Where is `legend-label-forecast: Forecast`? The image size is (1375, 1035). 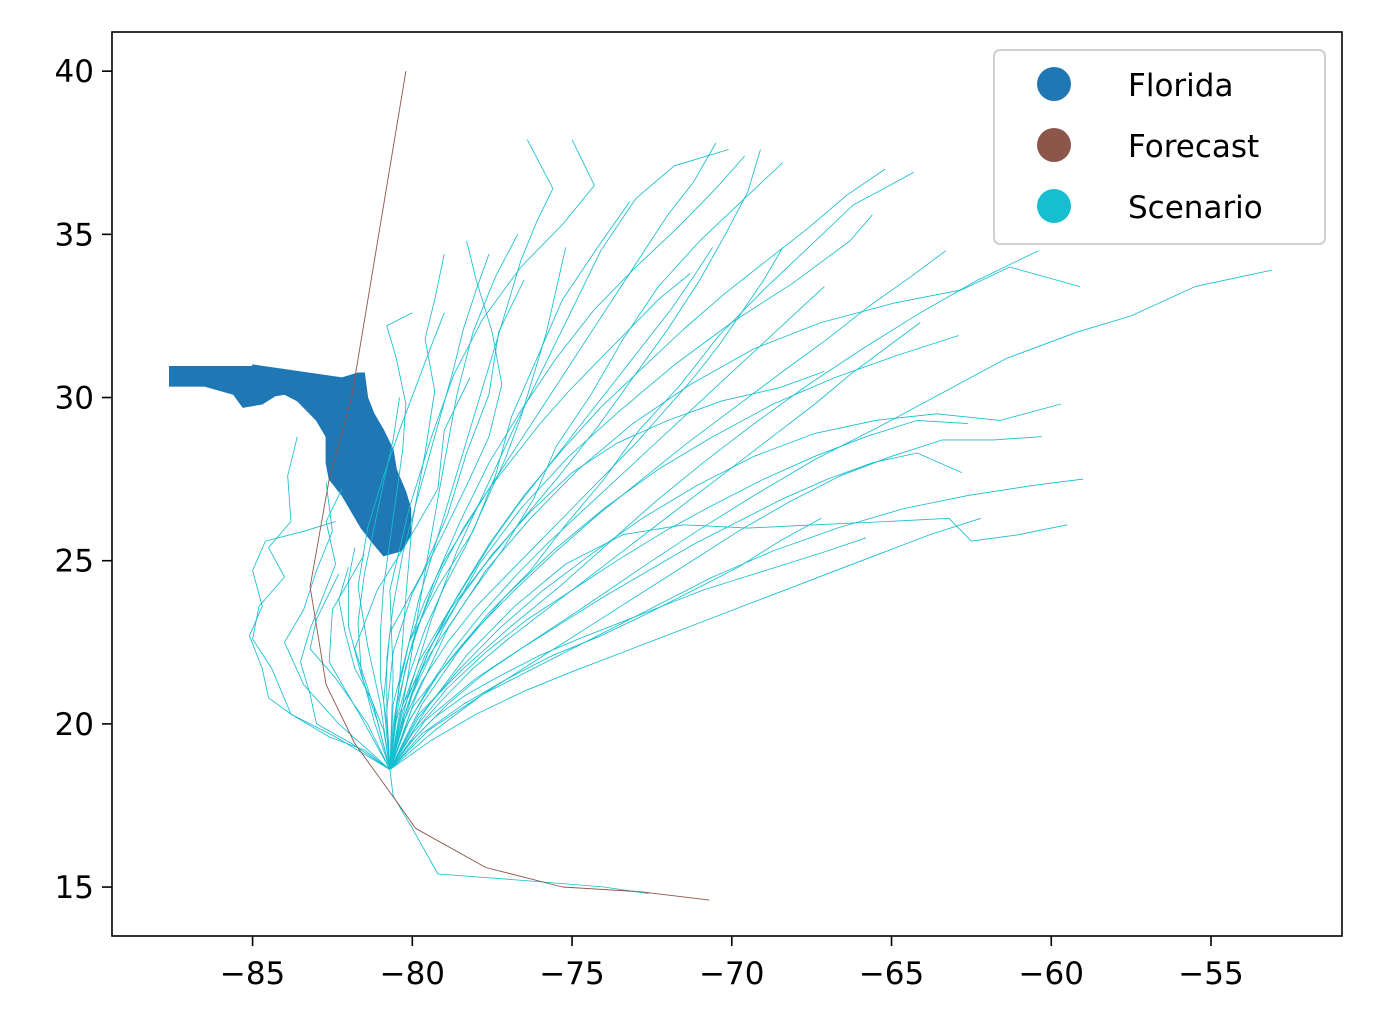
legend-label-forecast: Forecast is located at coordinates (1193, 147).